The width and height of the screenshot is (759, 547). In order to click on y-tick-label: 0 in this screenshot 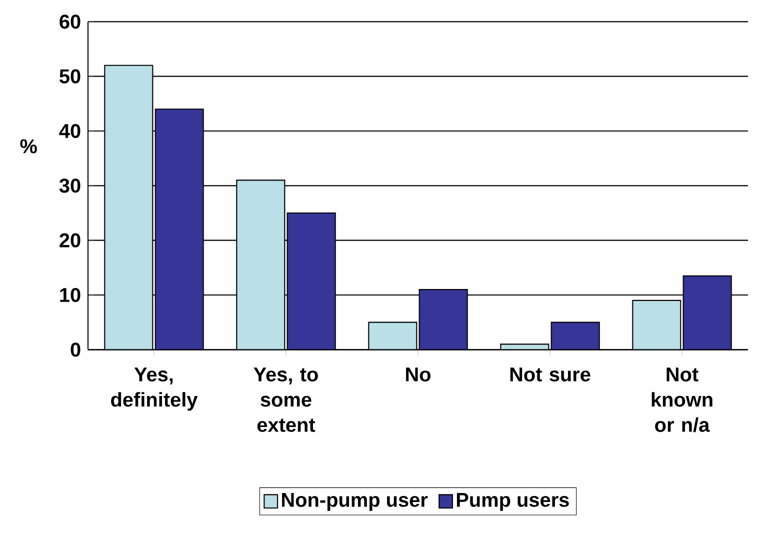, I will do `click(75, 349)`.